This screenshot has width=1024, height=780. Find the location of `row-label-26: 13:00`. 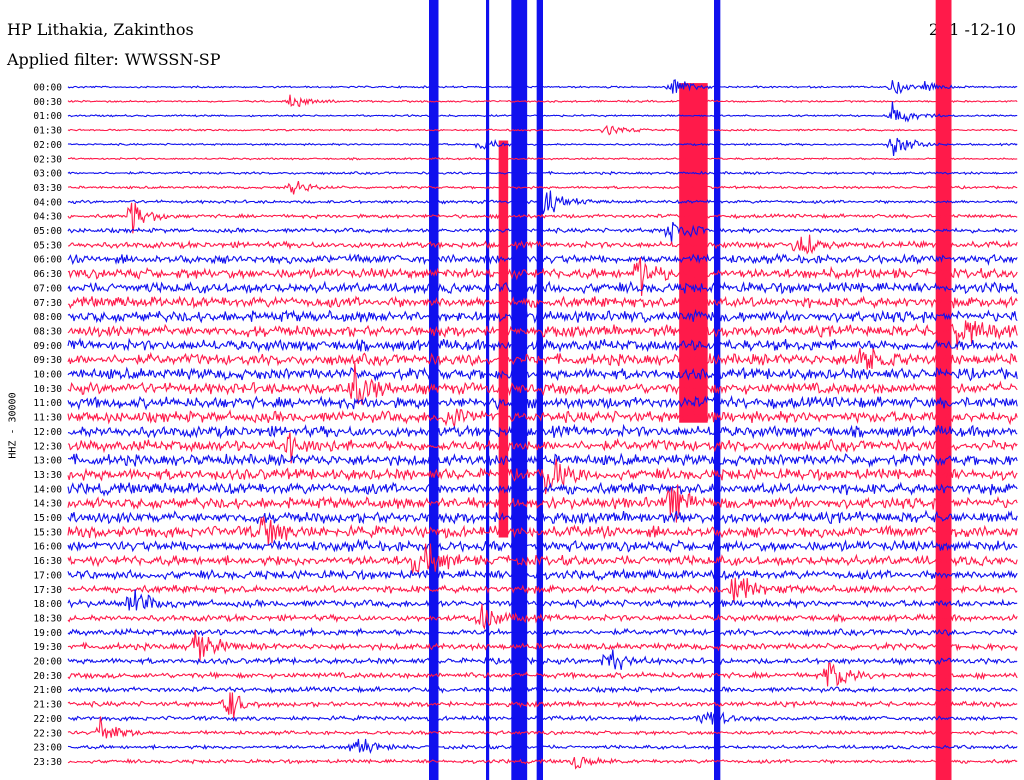

row-label-26: 13:00 is located at coordinates (47, 461).